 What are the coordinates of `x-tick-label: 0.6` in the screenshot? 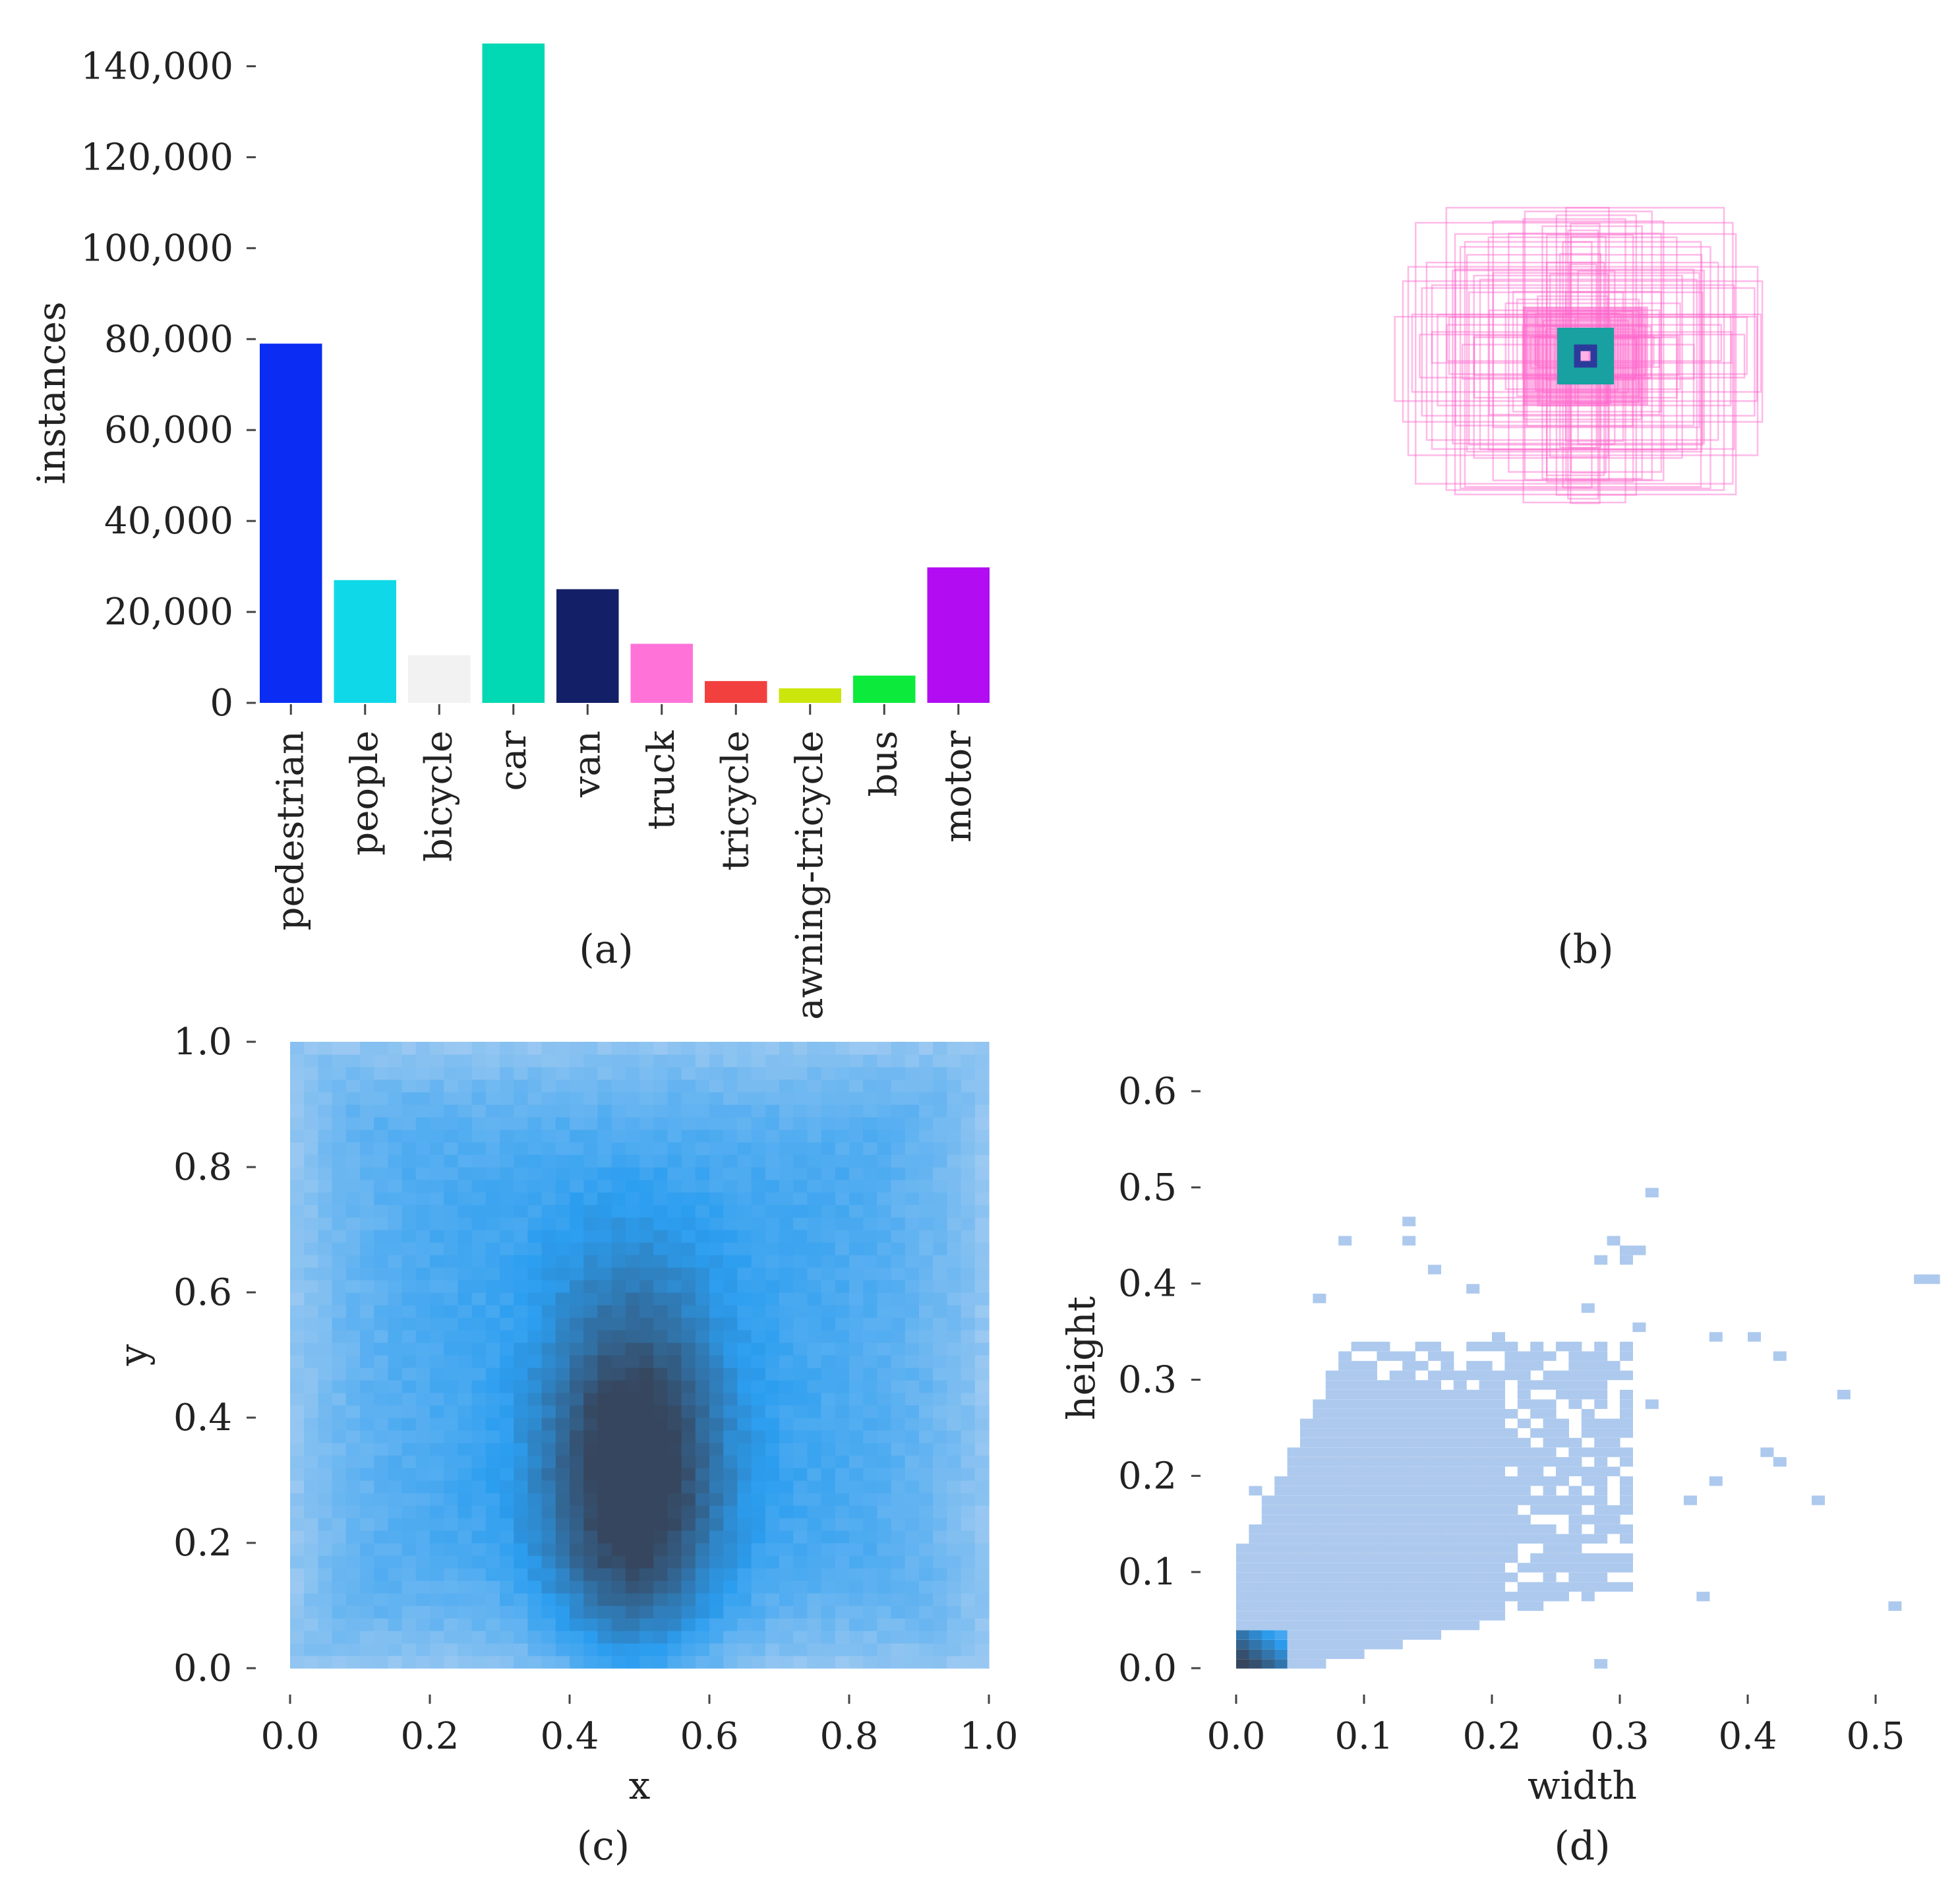 It's located at (709, 1736).